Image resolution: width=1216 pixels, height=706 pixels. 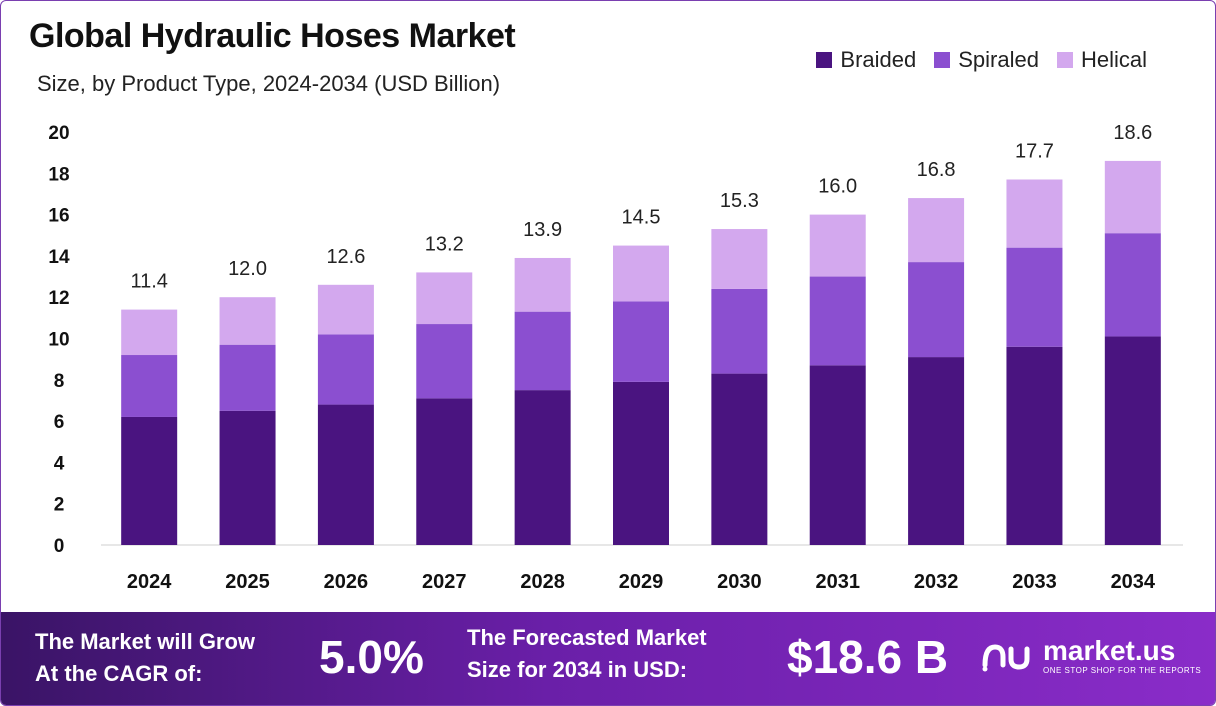 I want to click on bar-helical-2031, so click(x=837, y=245).